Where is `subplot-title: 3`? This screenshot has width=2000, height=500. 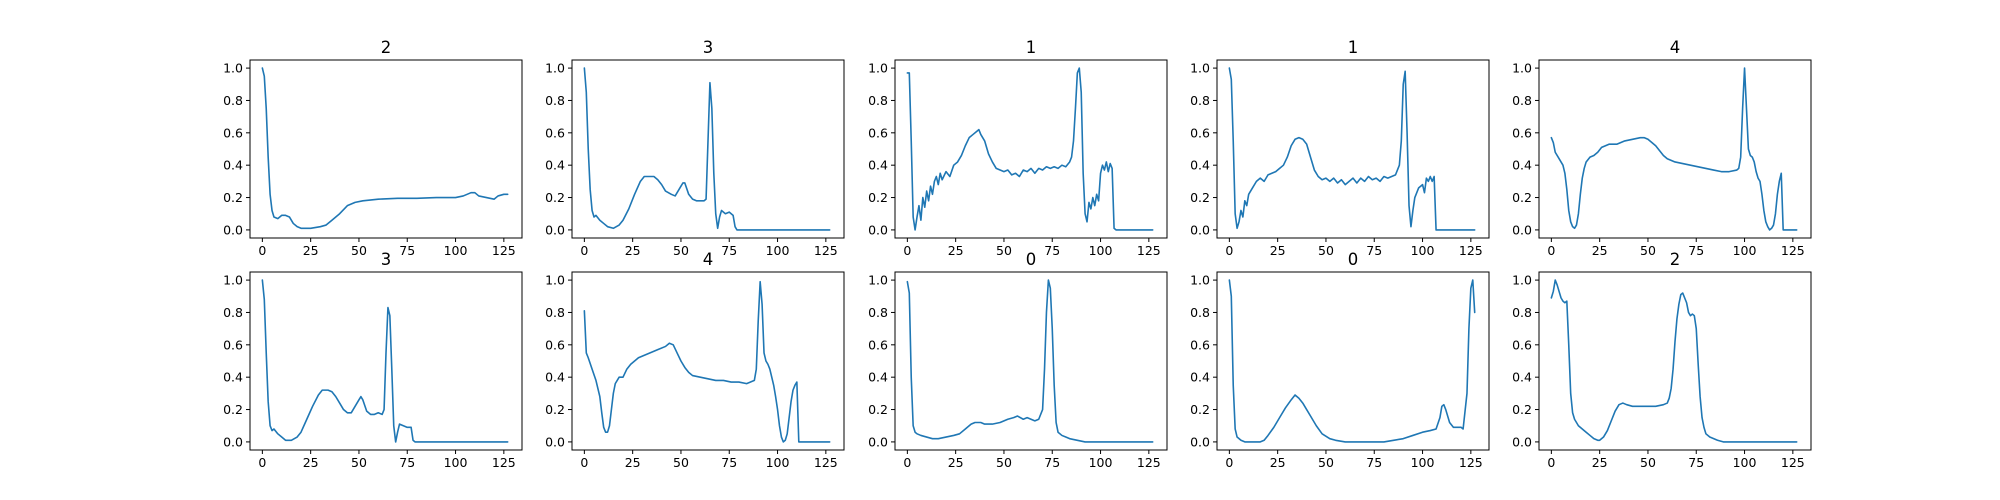
subplot-title: 3 is located at coordinates (708, 47).